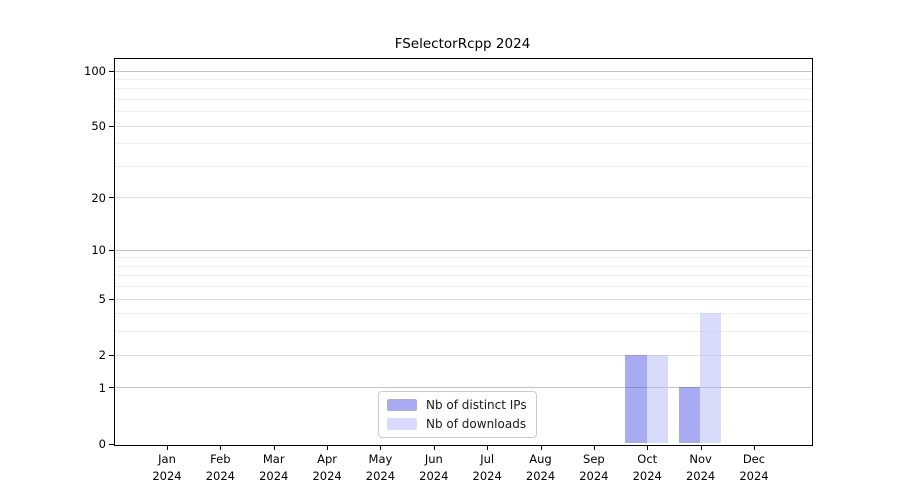 This screenshot has width=900, height=500. I want to click on legend-item-distinct-ips: Nb of distinct IPs, so click(457, 405).